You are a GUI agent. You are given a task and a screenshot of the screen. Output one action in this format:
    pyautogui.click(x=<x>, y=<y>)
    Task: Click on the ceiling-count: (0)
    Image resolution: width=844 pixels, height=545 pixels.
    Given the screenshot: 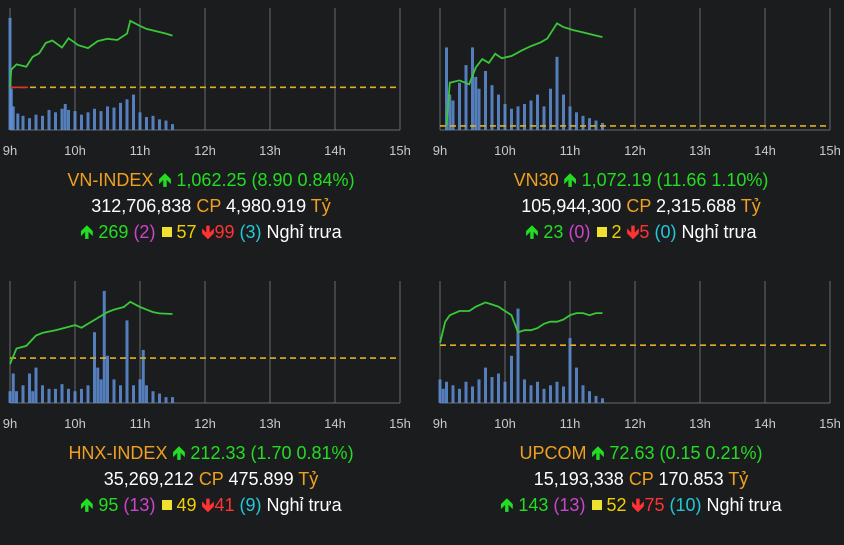 What is the action you would take?
    pyautogui.click(x=579, y=232)
    